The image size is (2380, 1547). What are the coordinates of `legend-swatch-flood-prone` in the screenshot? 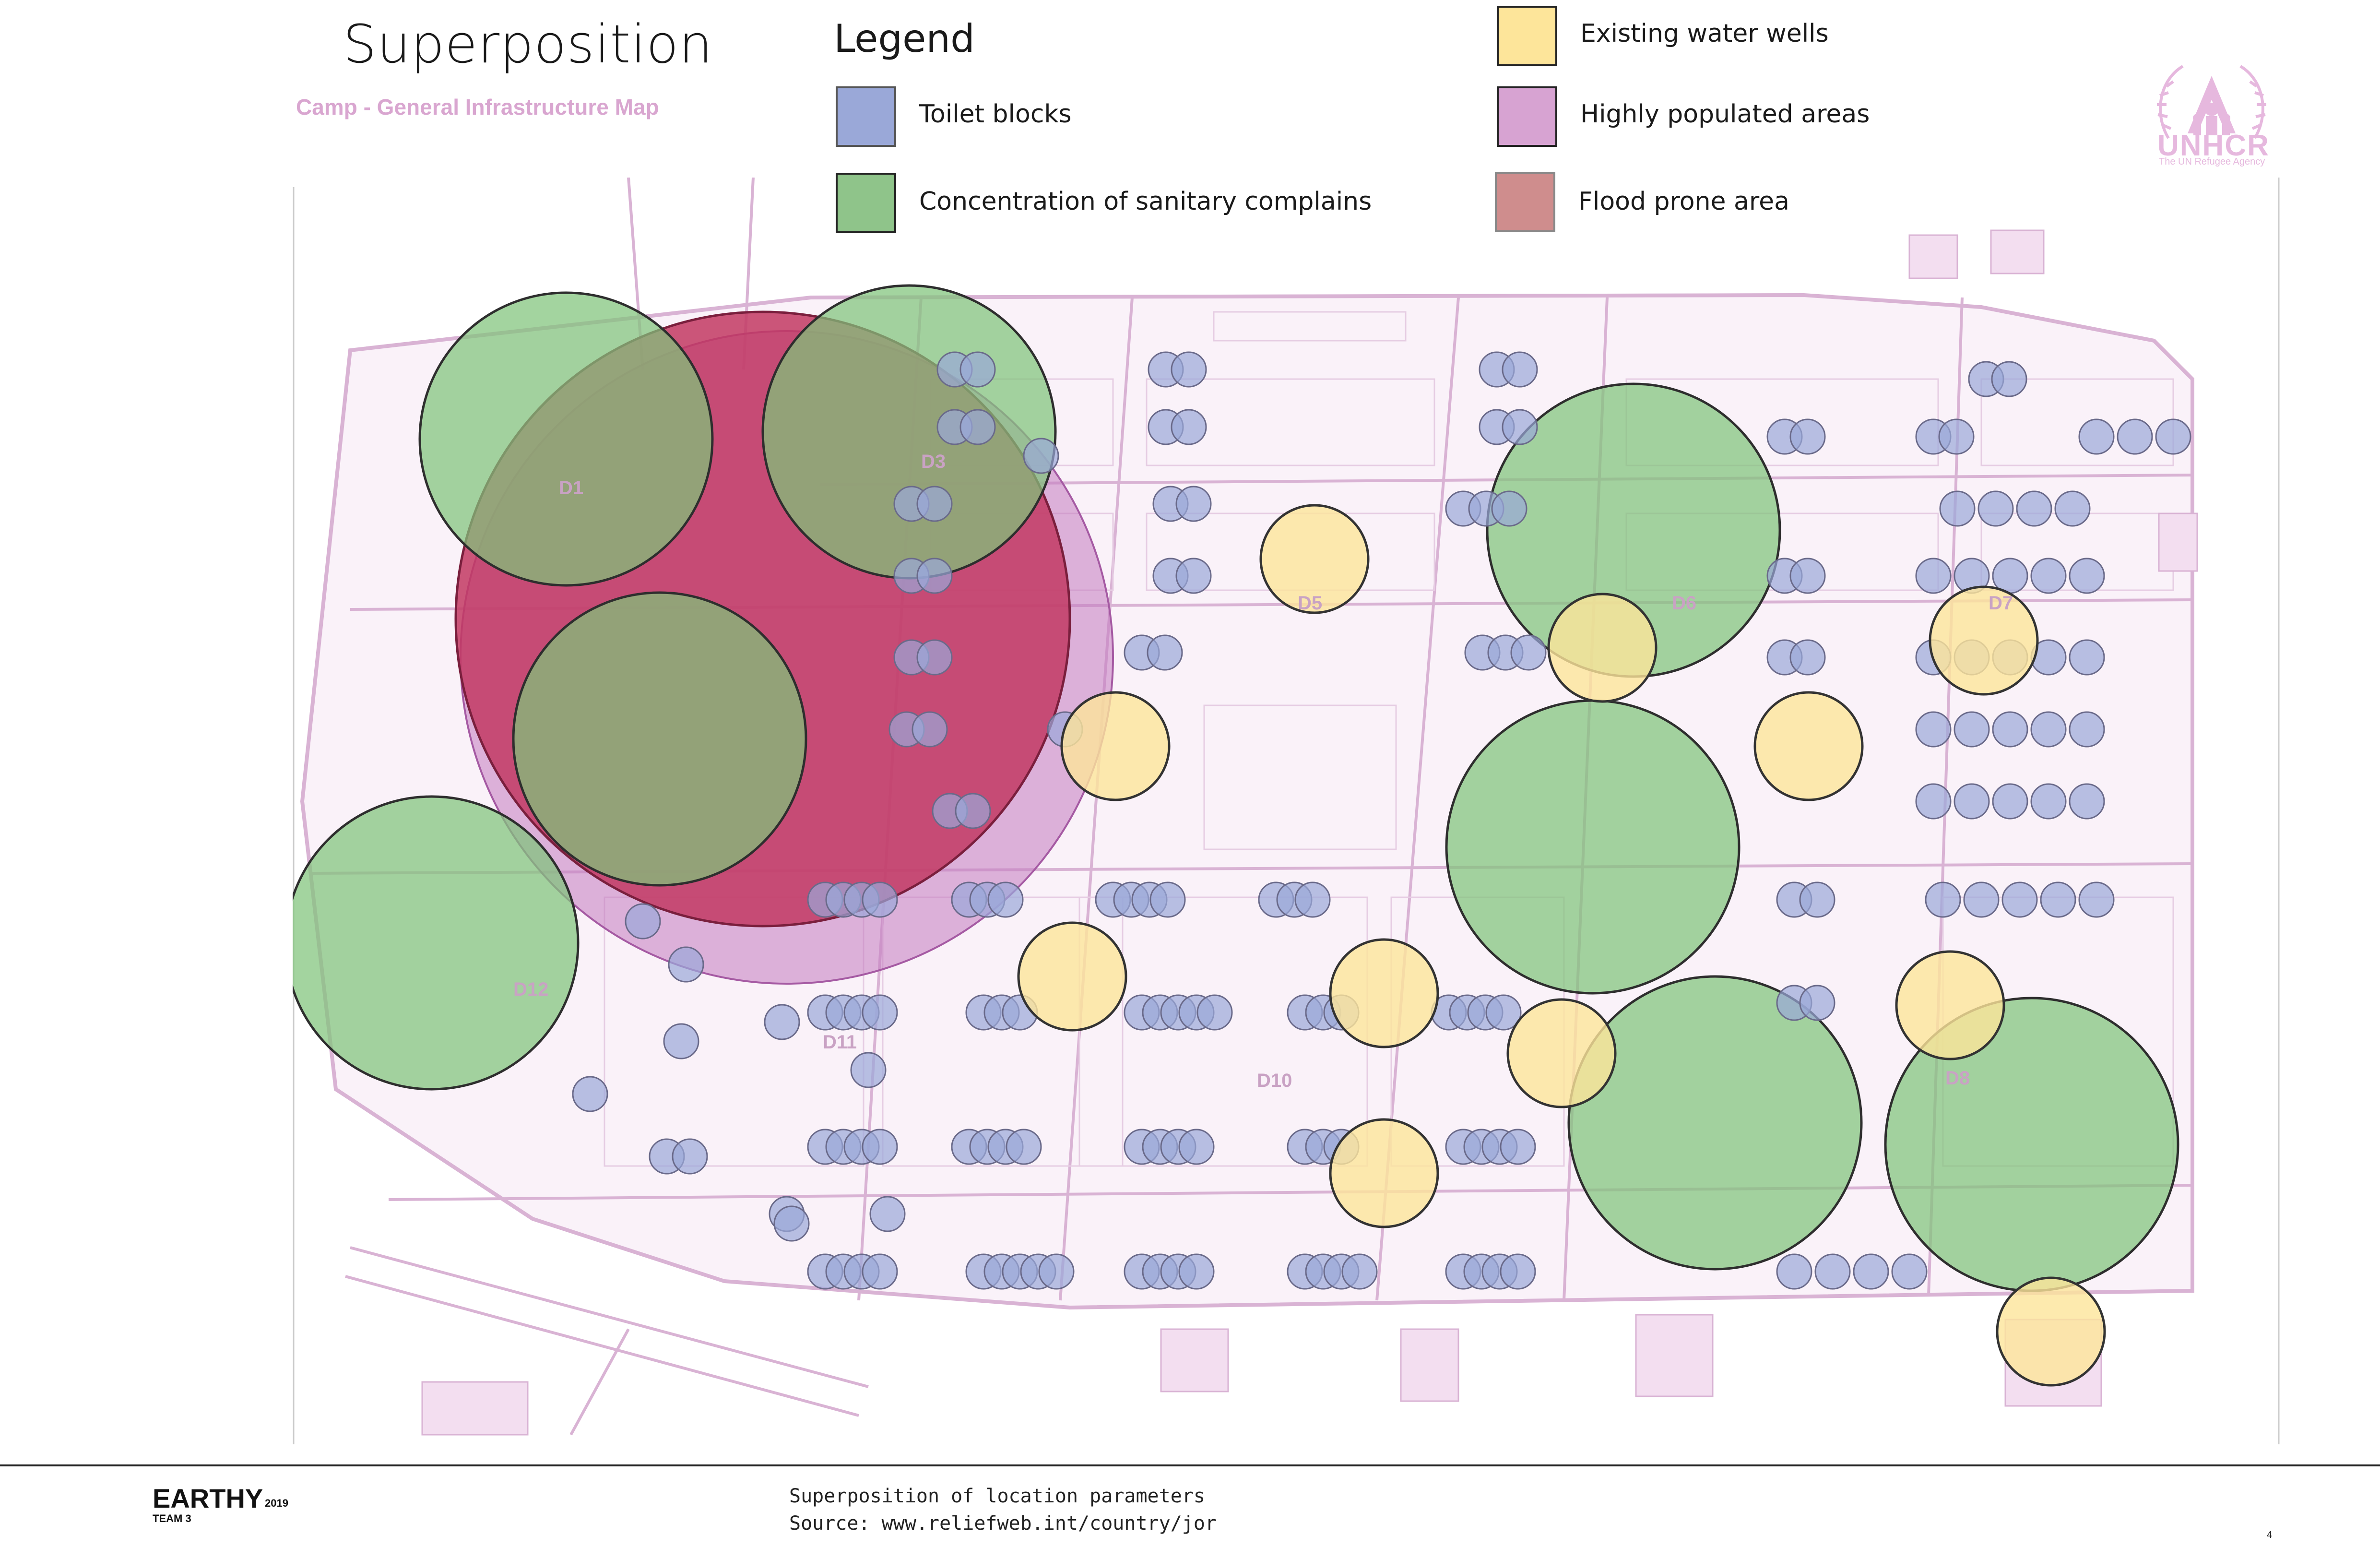 It's located at (1525, 202).